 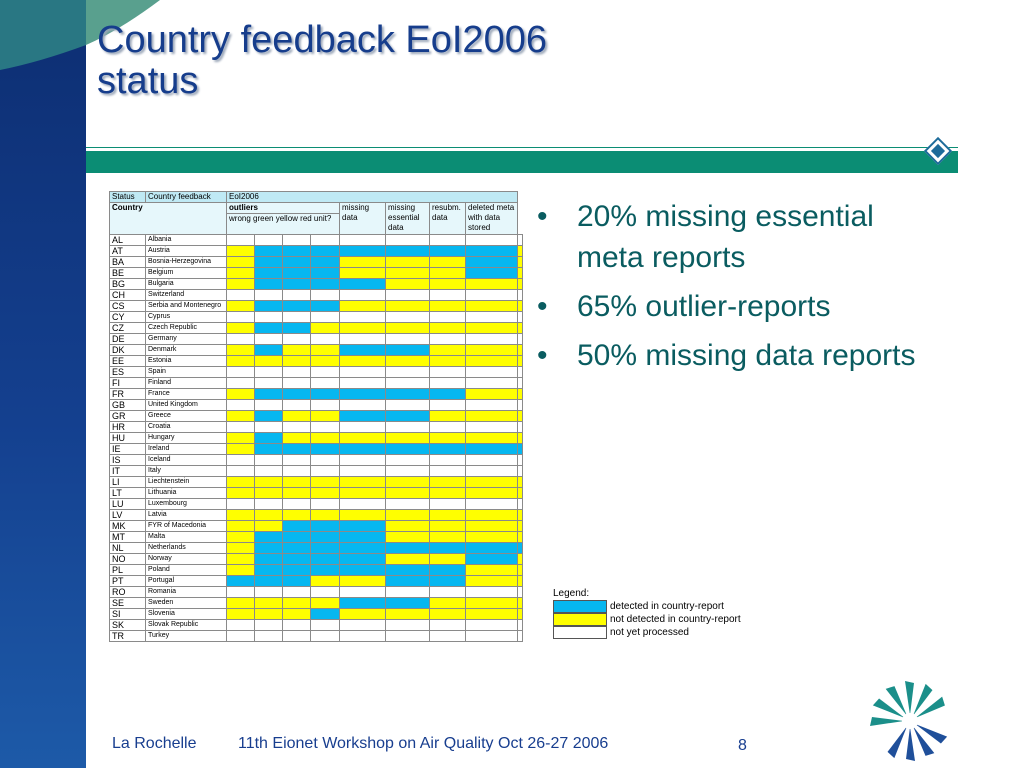 I want to click on legend-row: not detected in country-report, so click(x=647, y=619).